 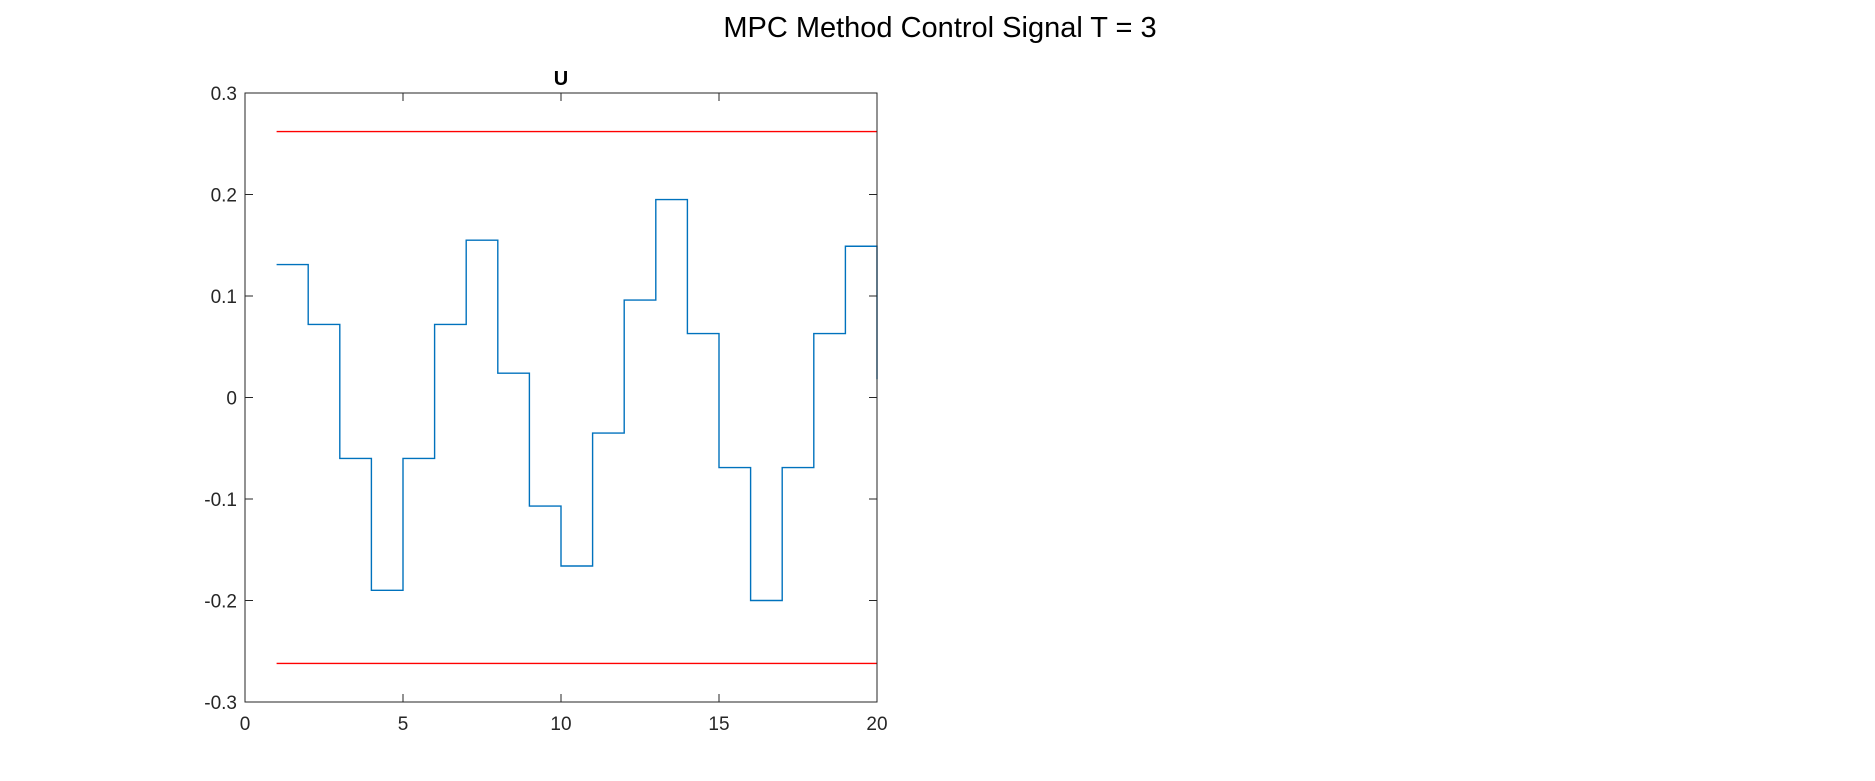 I want to click on x-tick-label: 10, so click(x=560, y=724).